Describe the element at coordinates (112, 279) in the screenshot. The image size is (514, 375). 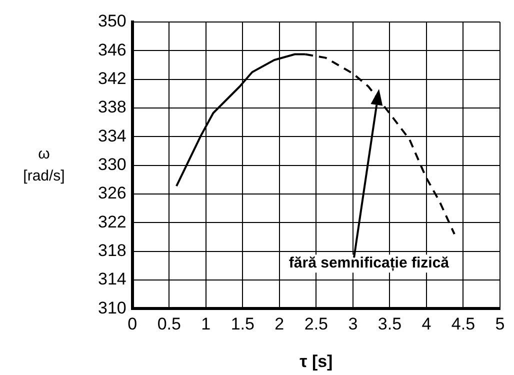
I see `y-tick-label: 314` at that location.